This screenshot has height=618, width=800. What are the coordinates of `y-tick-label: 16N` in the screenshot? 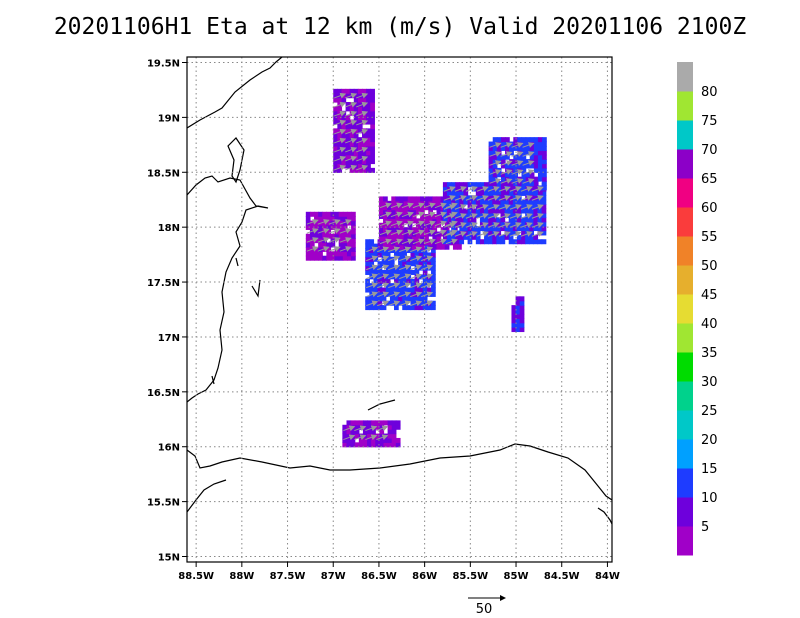 It's located at (169, 448).